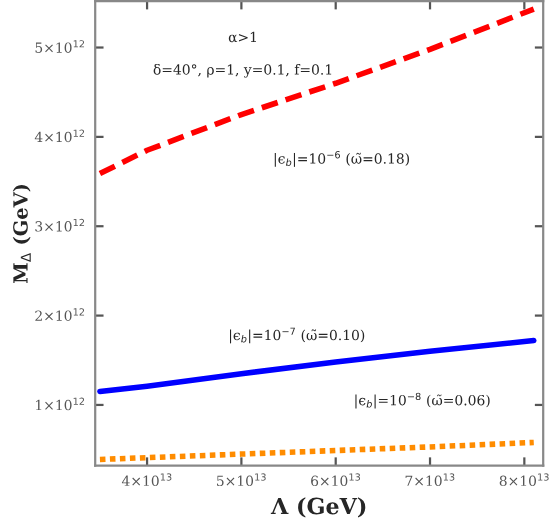 Image resolution: width=560 pixels, height=528 pixels. Describe the element at coordinates (21, 234) in the screenshot. I see `y-axis-title: M$_{Δ}$ (GeV)` at that location.